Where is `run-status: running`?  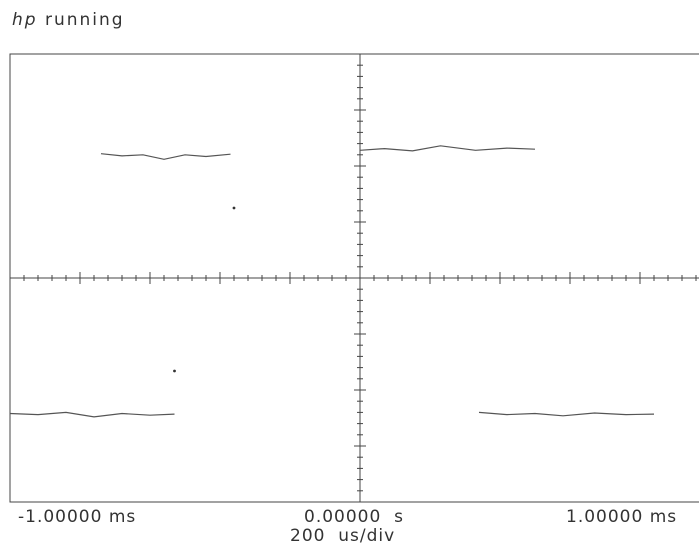 run-status: running is located at coordinates (84, 20).